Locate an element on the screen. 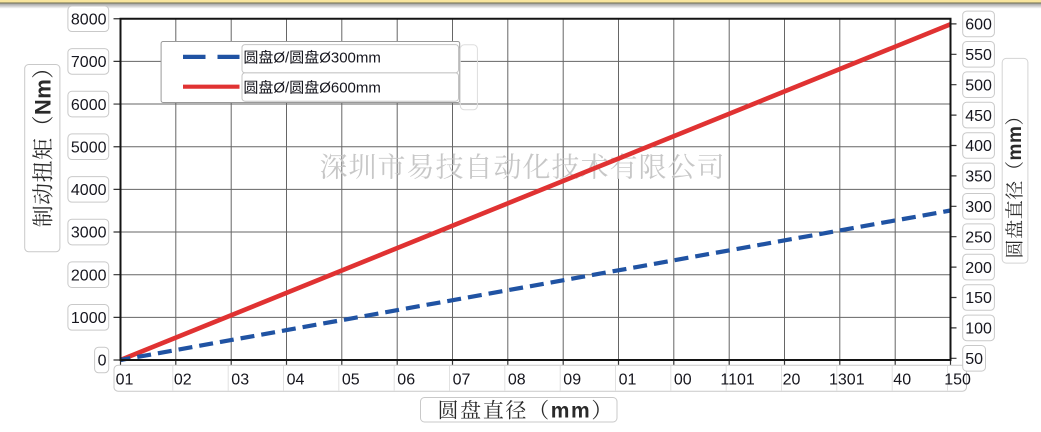  svg-text: 350 is located at coordinates (978, 177).